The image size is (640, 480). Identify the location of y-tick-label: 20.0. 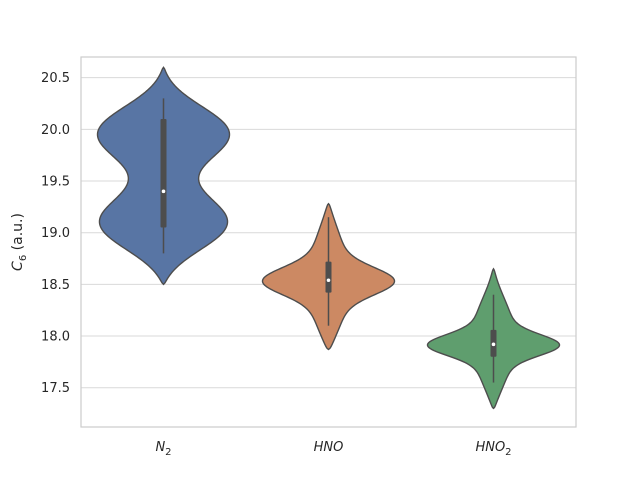
(55, 130).